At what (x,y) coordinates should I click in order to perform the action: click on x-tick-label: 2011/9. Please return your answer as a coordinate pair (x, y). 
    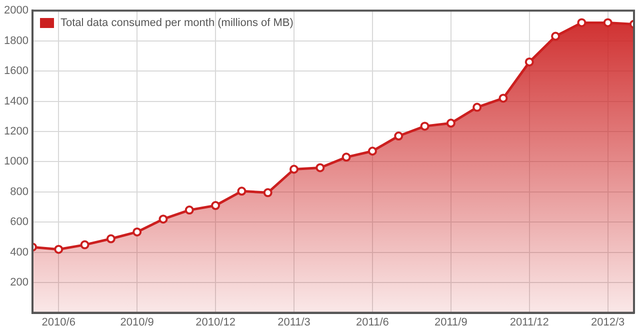
    Looking at the image, I should click on (451, 322).